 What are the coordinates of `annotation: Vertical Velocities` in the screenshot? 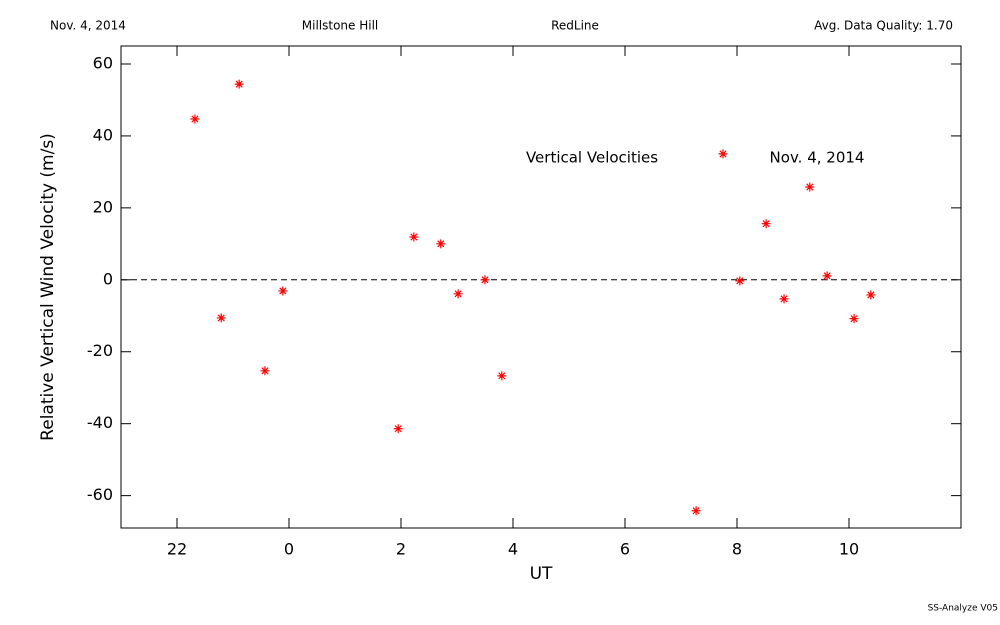 It's located at (592, 158).